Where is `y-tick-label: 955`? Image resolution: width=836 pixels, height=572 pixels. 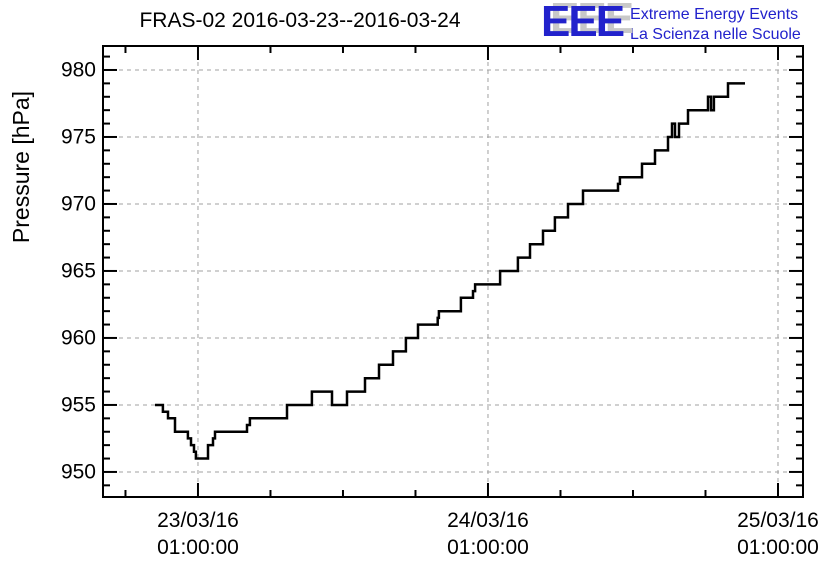 y-tick-label: 955 is located at coordinates (78, 404).